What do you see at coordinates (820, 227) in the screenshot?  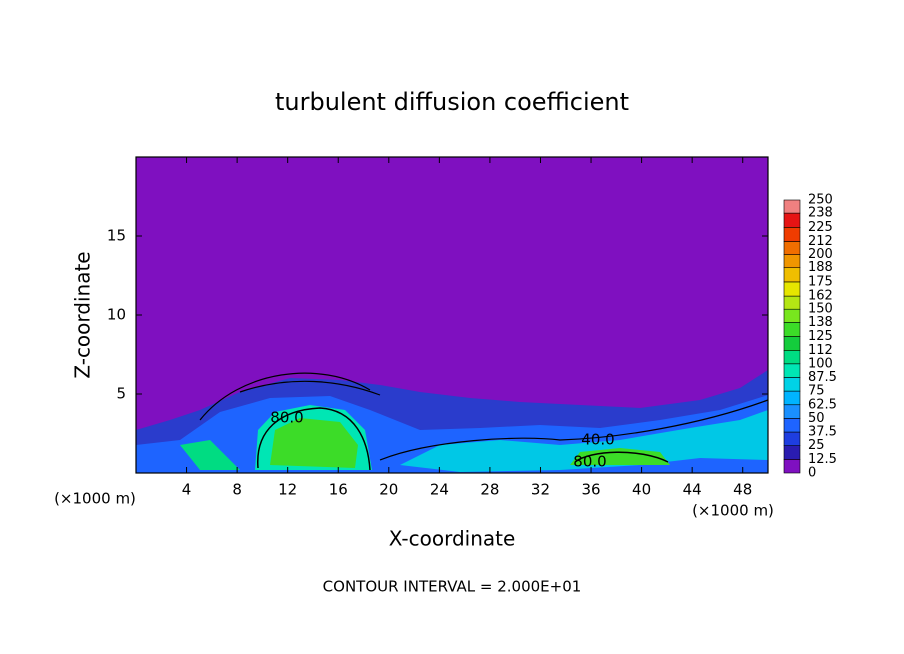 I see `colorbar-label: 225` at bounding box center [820, 227].